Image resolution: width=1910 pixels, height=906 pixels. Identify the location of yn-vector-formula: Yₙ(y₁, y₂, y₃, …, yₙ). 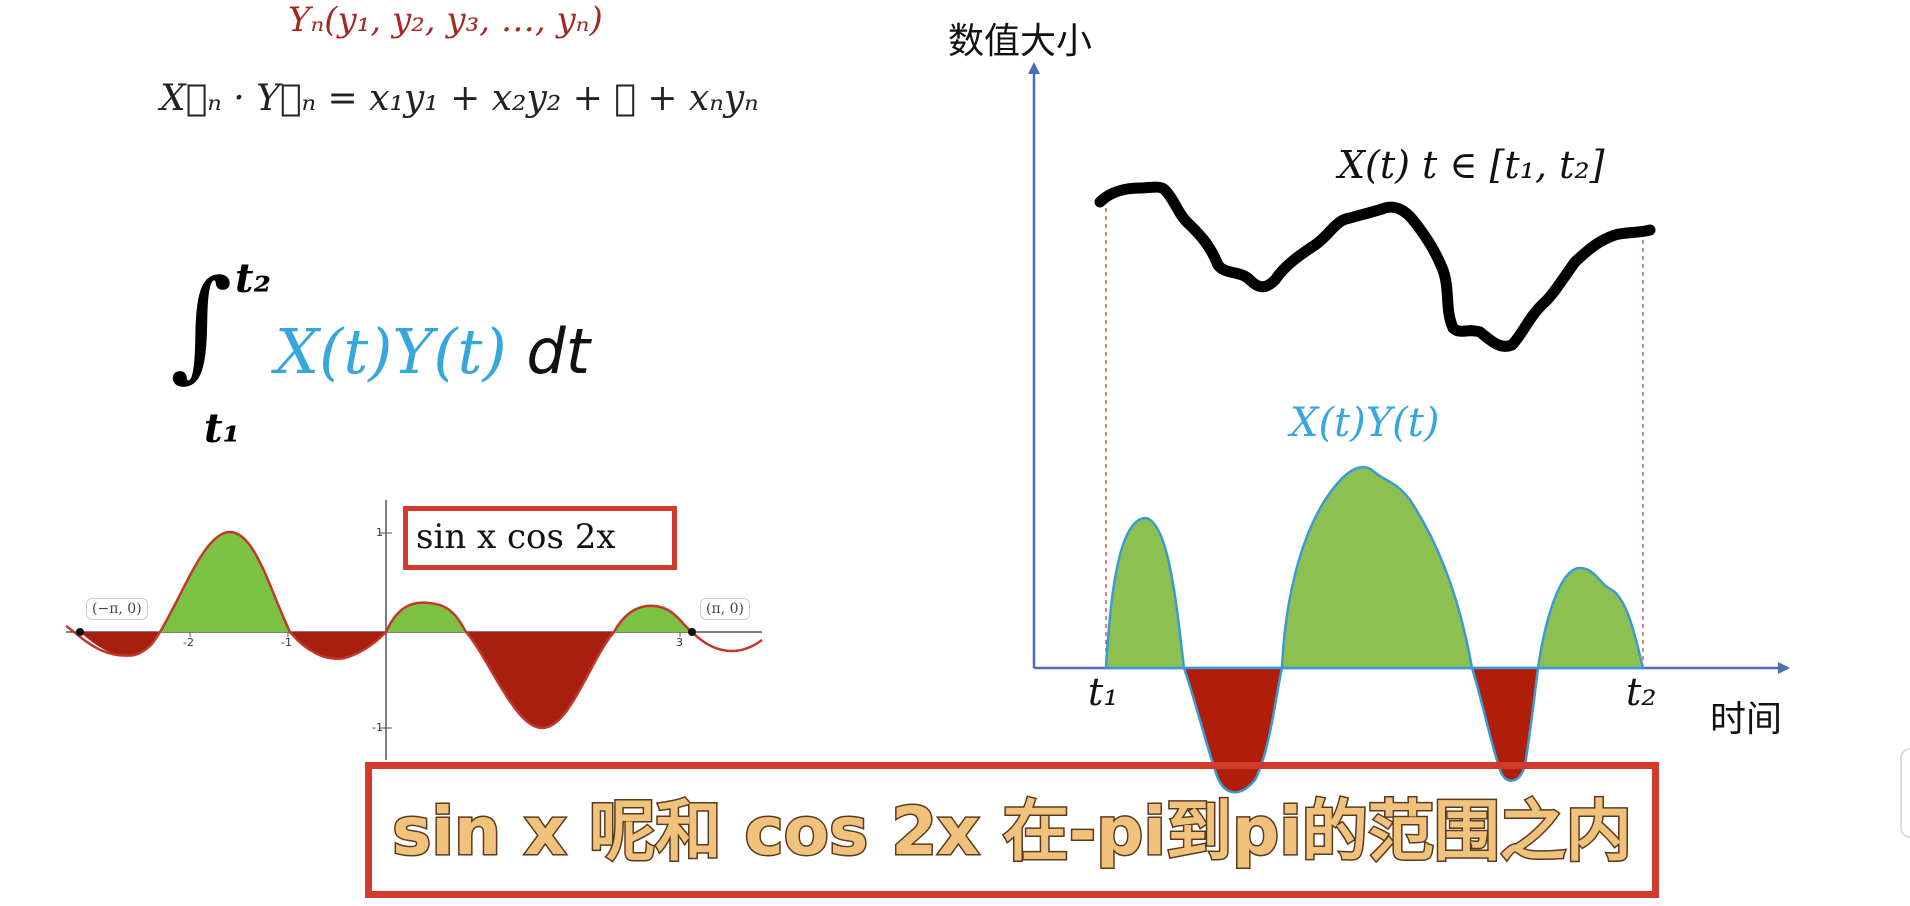
(445, 20).